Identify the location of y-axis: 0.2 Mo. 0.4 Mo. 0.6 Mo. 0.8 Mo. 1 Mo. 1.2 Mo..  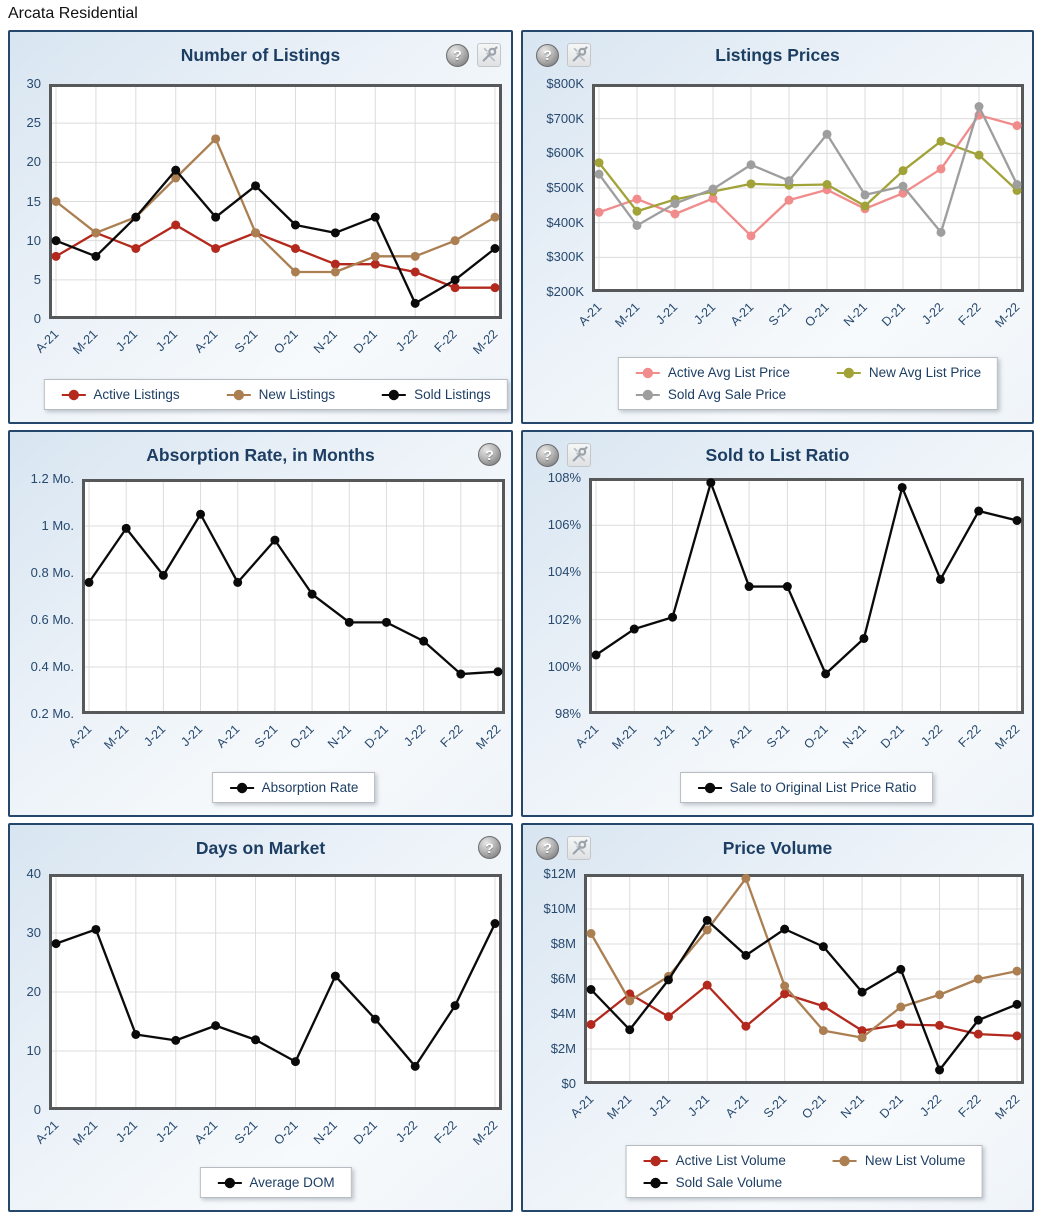
(42, 596).